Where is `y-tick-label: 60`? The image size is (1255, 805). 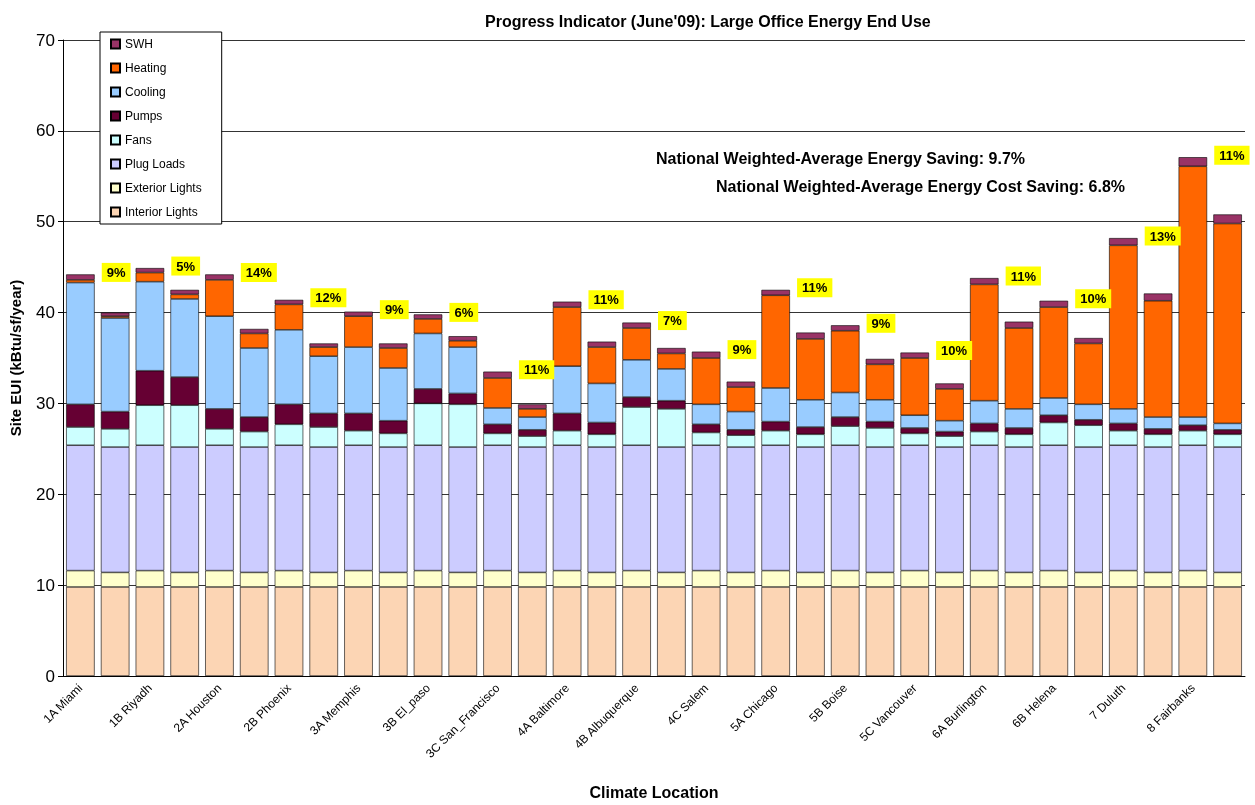
y-tick-label: 60 is located at coordinates (45, 131).